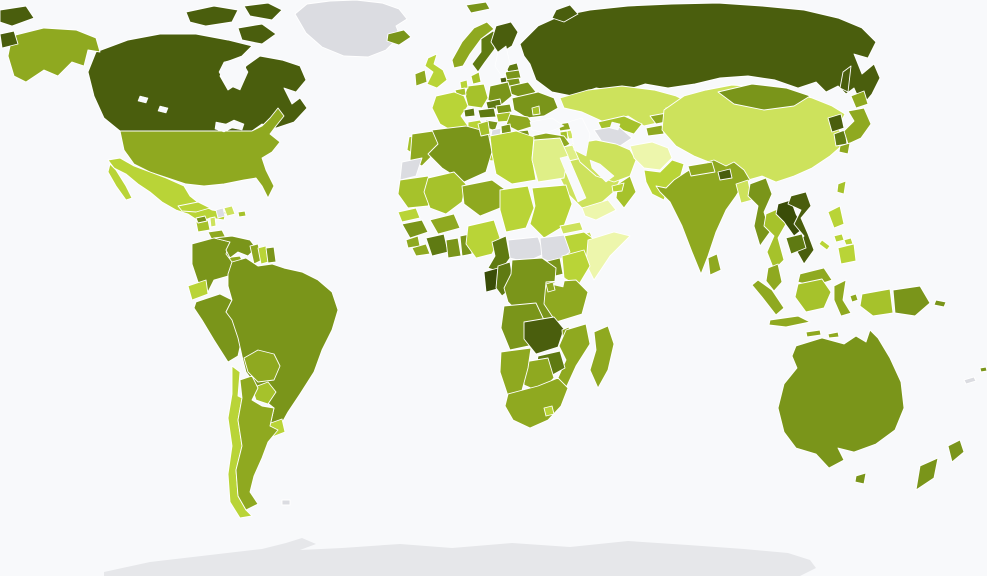  I want to click on country-ghana, so click(453, 248).